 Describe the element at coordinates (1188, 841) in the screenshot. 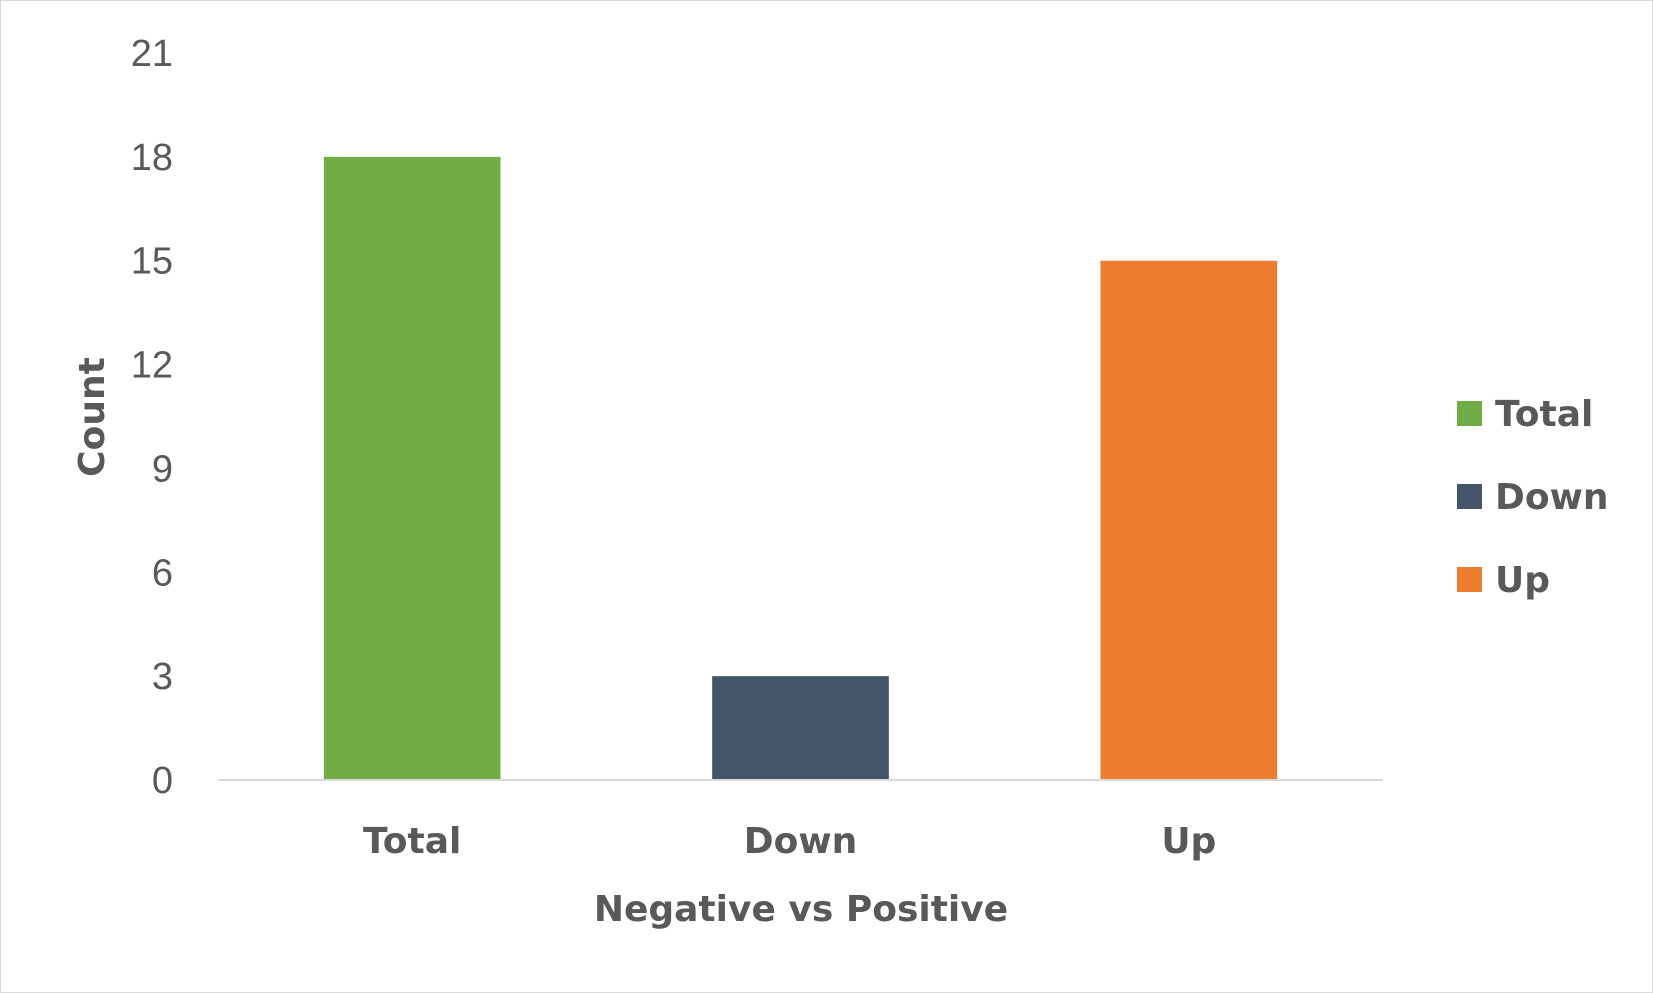

I see `x-tick-label: Up` at that location.